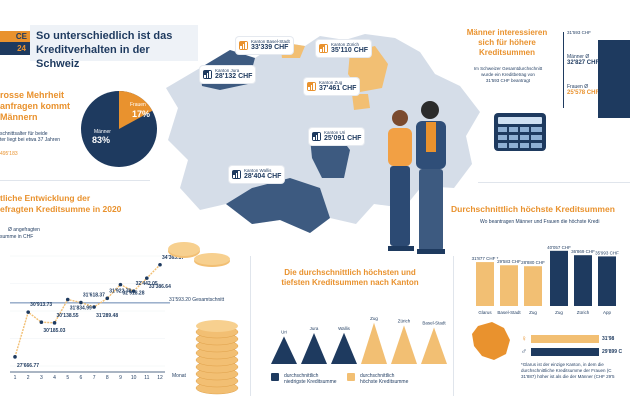 The height and width of the screenshot is (412, 630). I want to click on right-top-axis, so click(563, 70).